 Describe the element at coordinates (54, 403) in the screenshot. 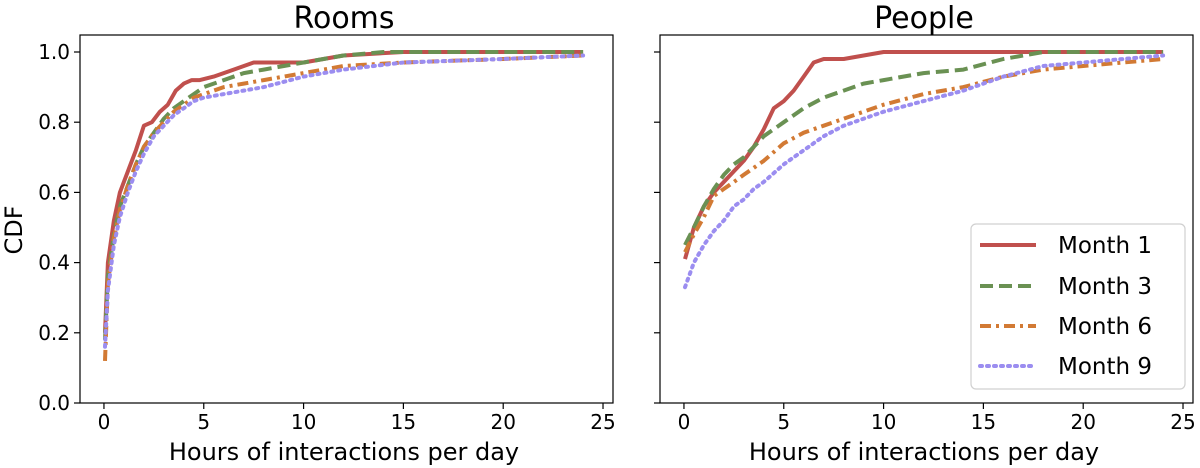

I see `rooms-y-tick-label: 0.0` at that location.